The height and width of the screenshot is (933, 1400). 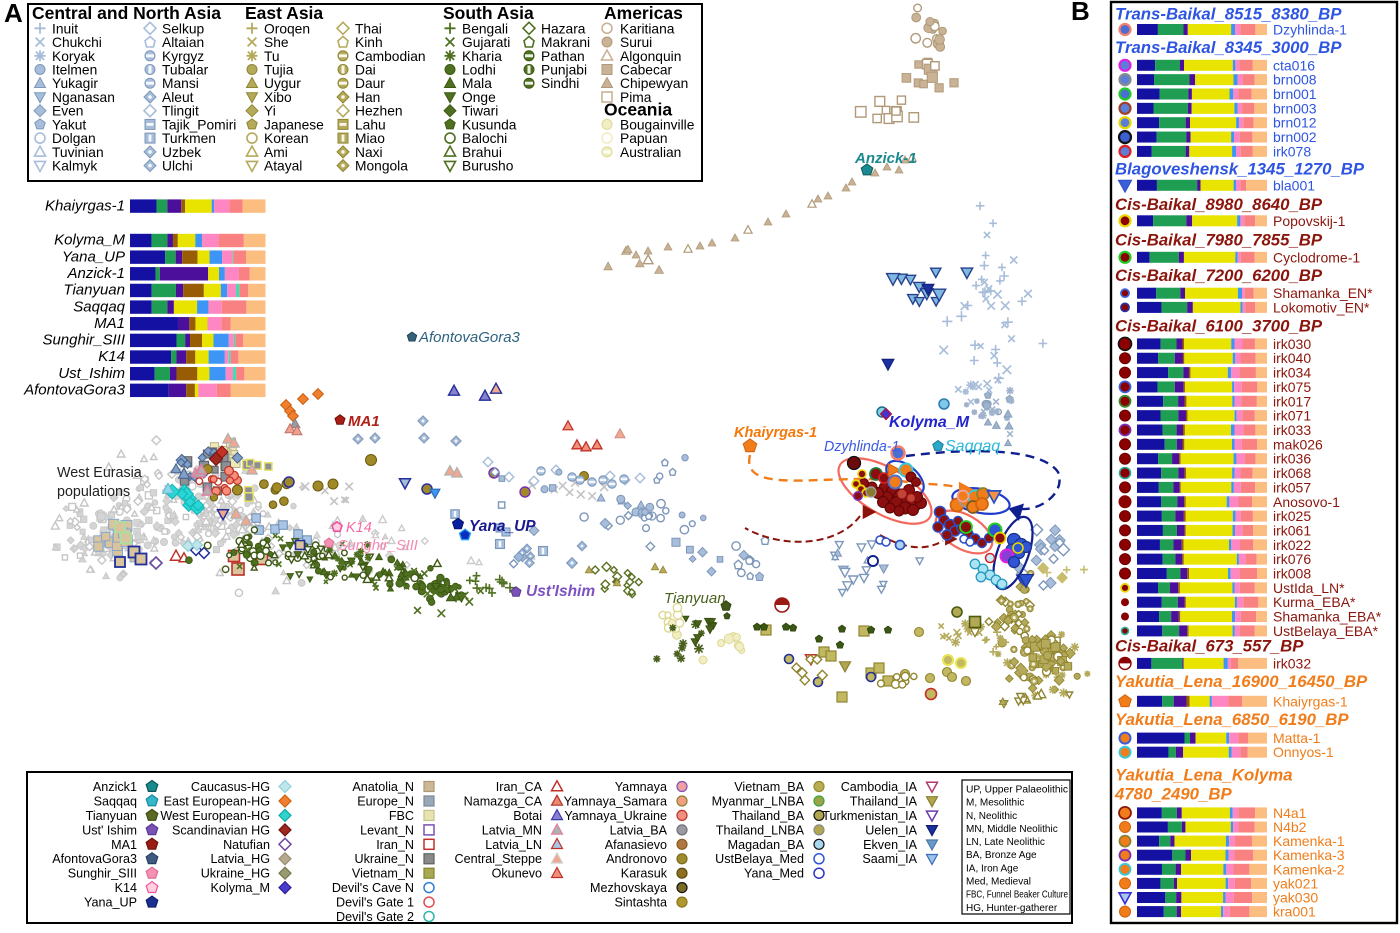 I want to click on svg-text: Anosovo-1, so click(x=1306, y=502).